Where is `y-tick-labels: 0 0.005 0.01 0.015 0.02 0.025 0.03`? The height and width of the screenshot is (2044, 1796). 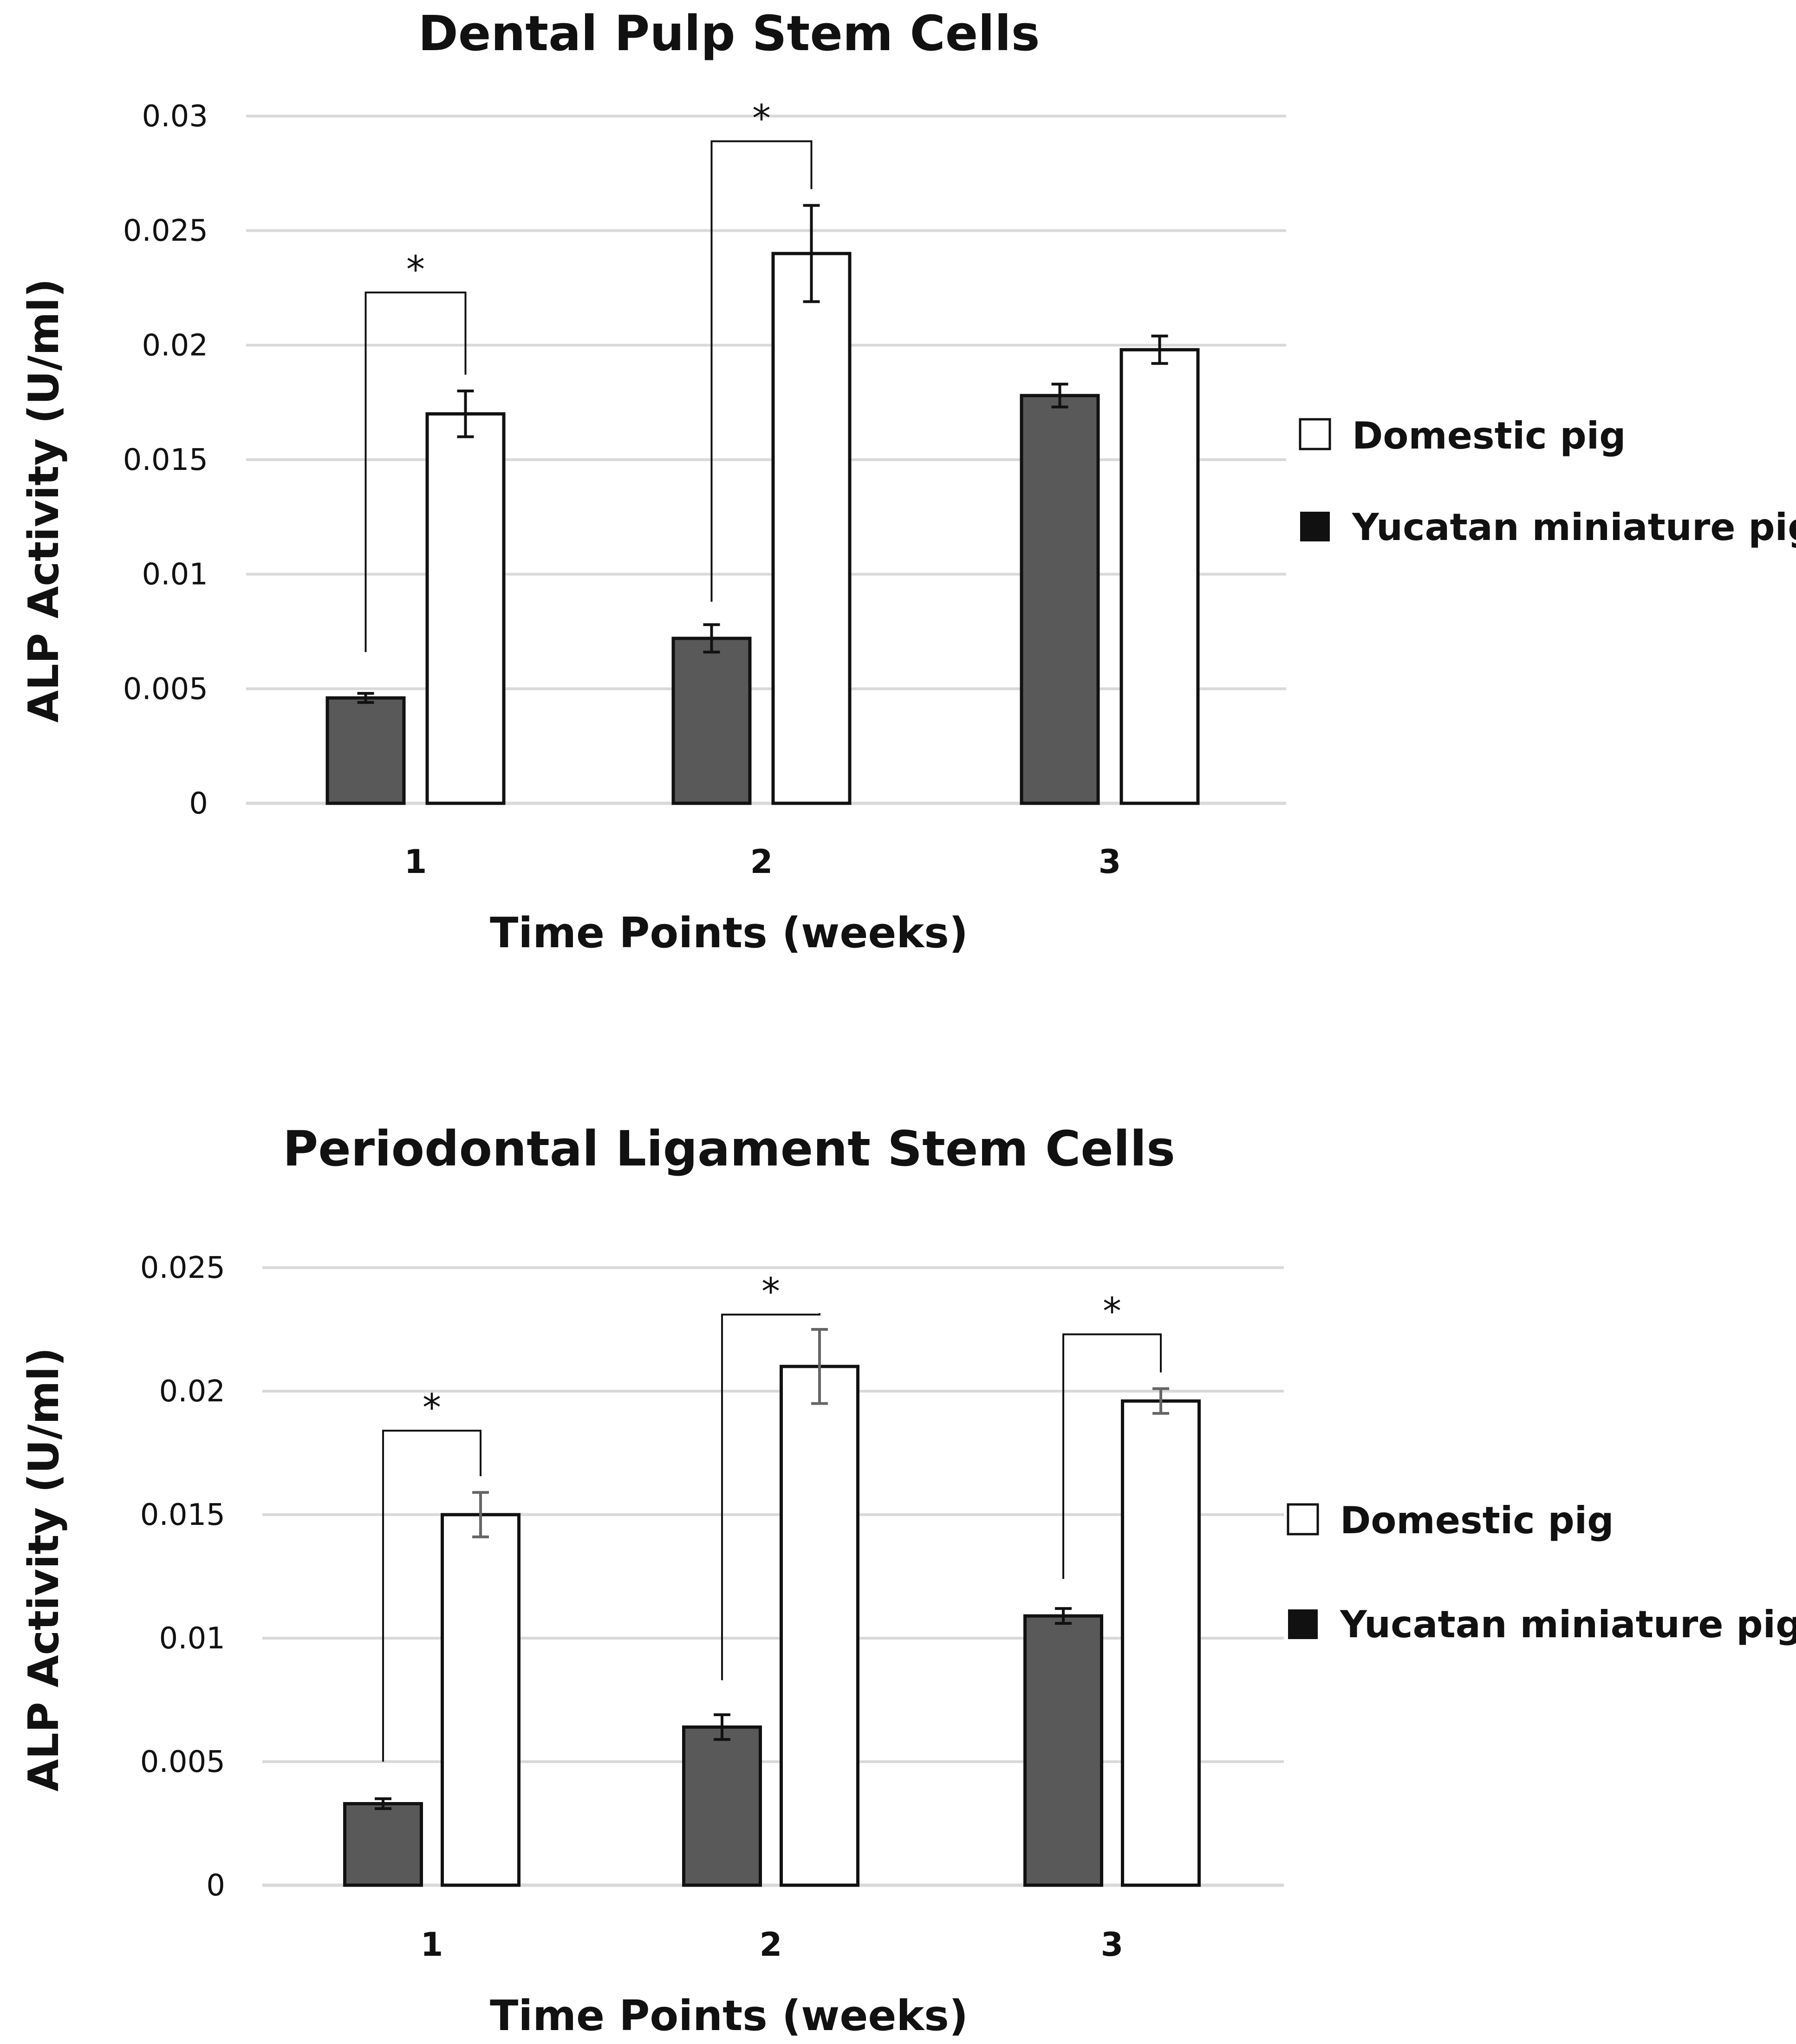 y-tick-labels: 0 0.005 0.01 0.015 0.02 0.025 0.03 is located at coordinates (165, 460).